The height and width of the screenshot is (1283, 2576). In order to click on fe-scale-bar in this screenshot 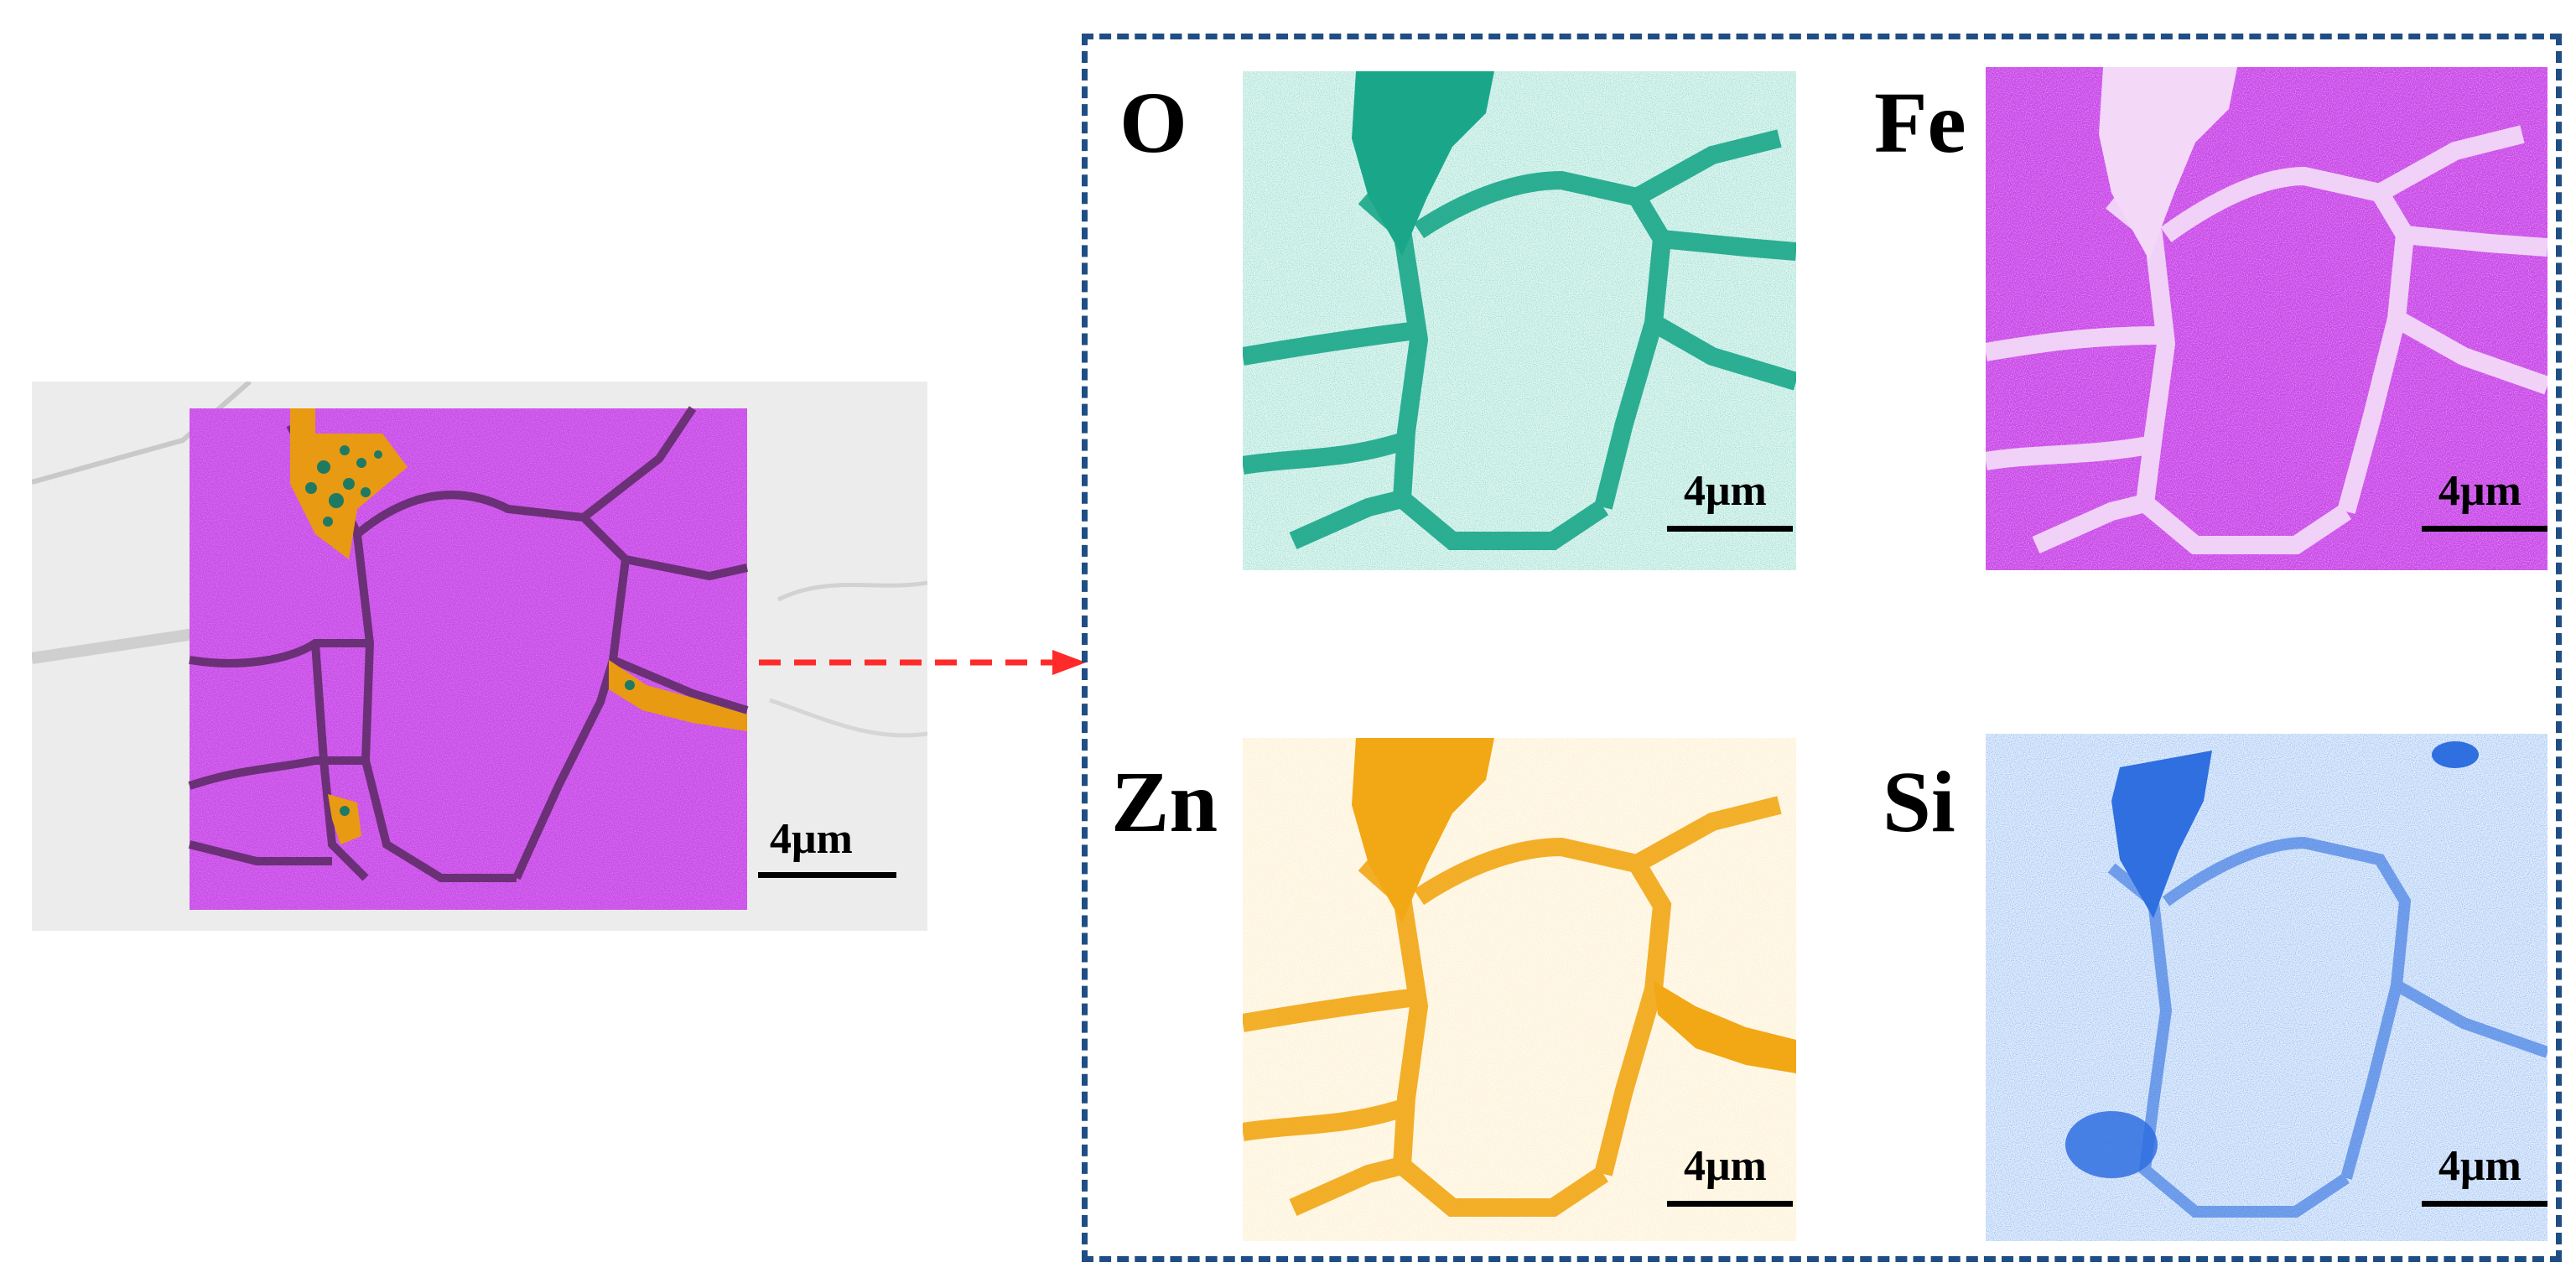, I will do `click(2484, 529)`.